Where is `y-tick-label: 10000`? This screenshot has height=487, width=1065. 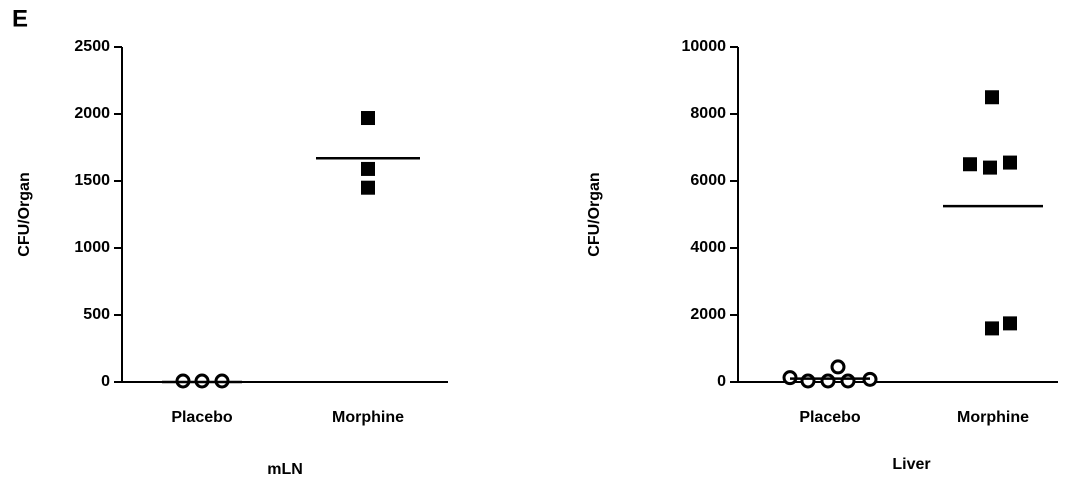 y-tick-label: 10000 is located at coordinates (704, 46).